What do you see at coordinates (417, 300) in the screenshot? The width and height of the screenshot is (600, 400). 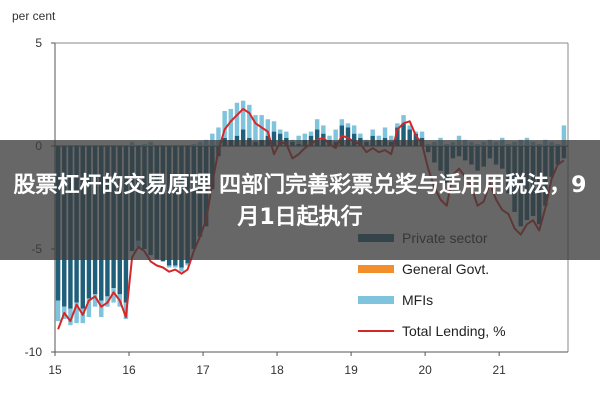 I see `legend-label: MFIs` at bounding box center [417, 300].